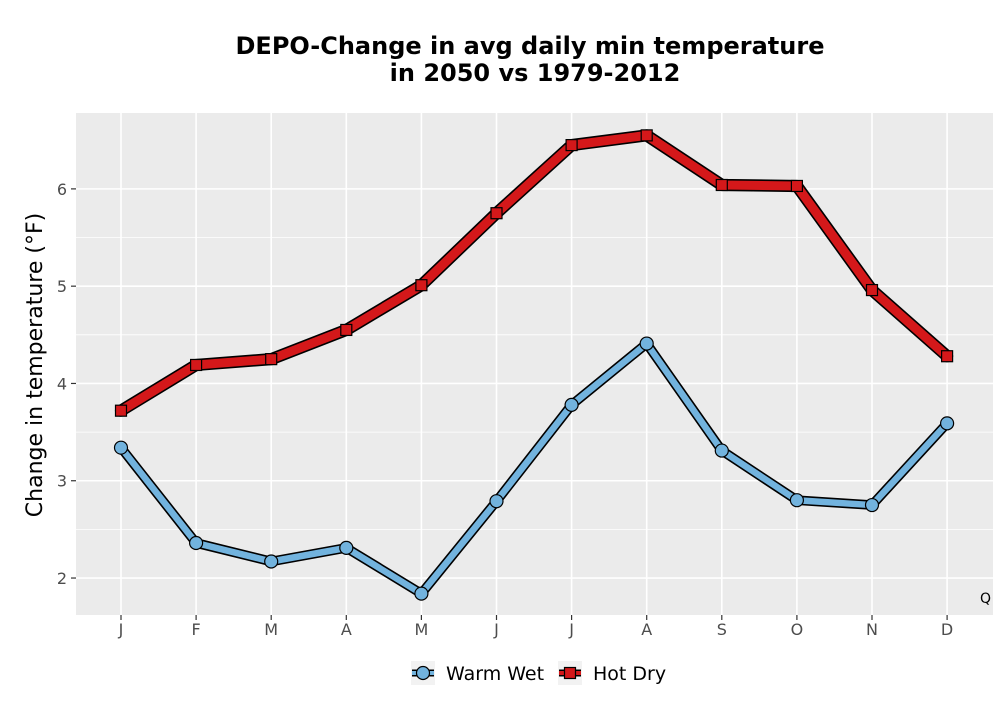 This screenshot has height=704, width=1000. What do you see at coordinates (62, 383) in the screenshot?
I see `y-tick-label: 4` at bounding box center [62, 383].